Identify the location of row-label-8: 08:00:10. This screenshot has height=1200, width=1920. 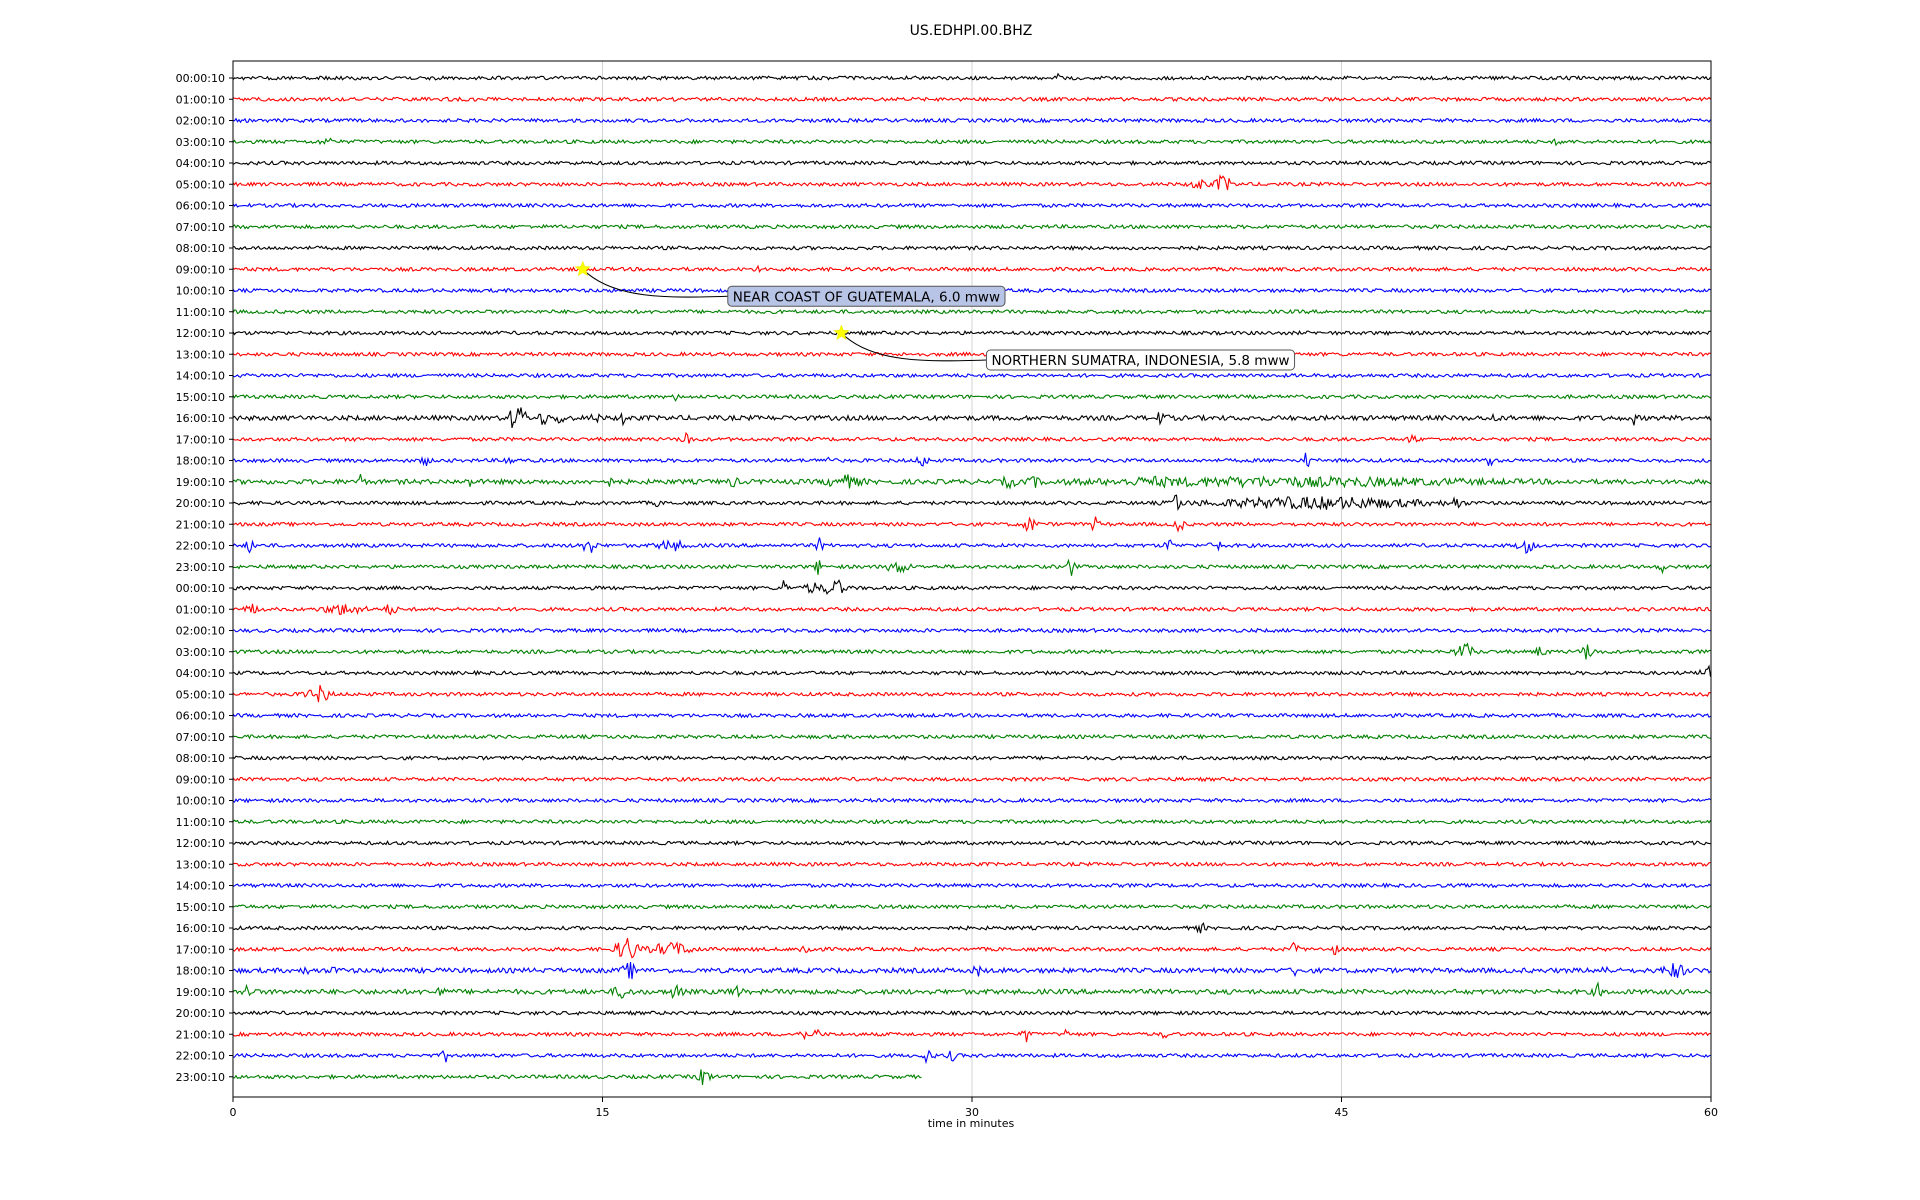
(200, 248).